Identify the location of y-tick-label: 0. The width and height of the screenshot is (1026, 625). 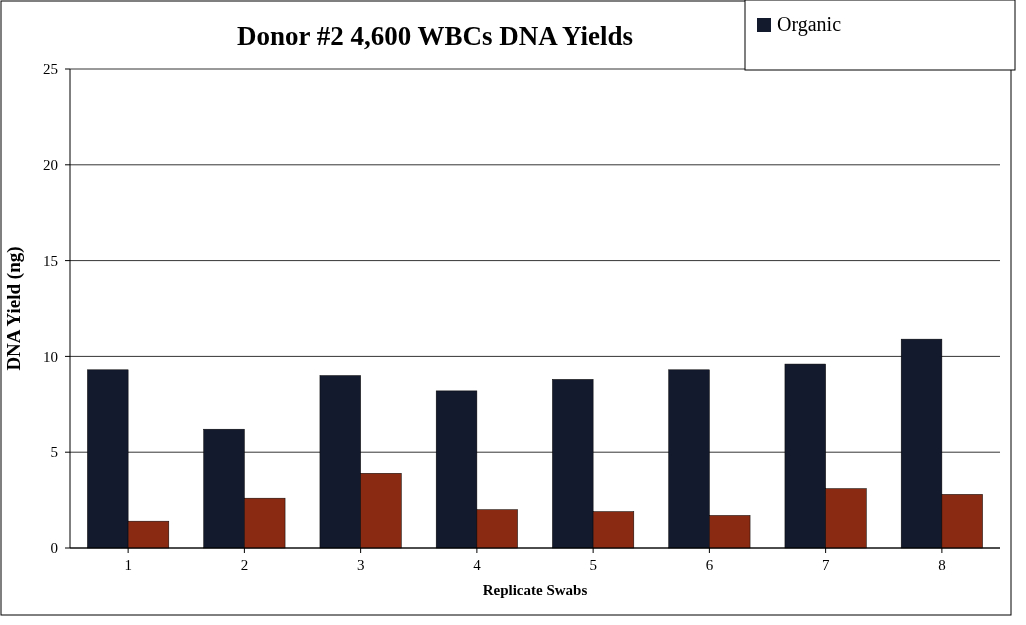
(54, 548).